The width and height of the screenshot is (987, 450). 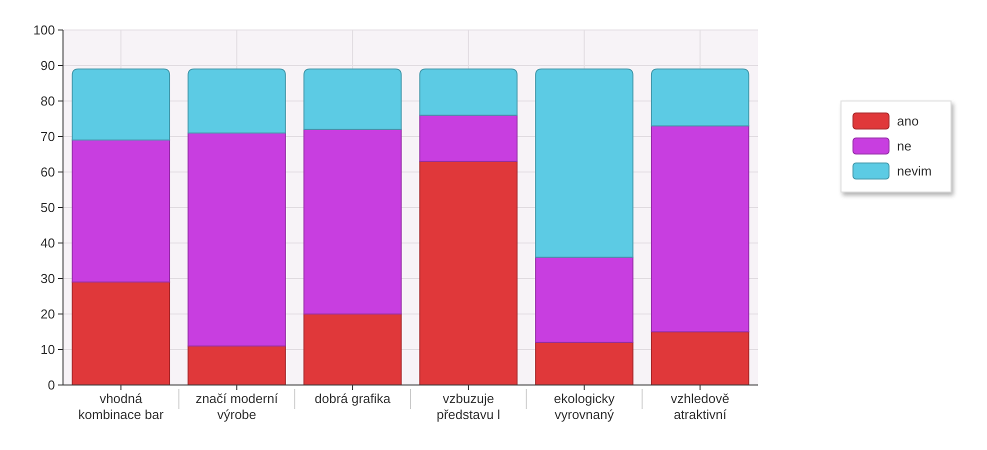 I want to click on x-tick-label: vzhledově atraktivní, so click(x=700, y=406).